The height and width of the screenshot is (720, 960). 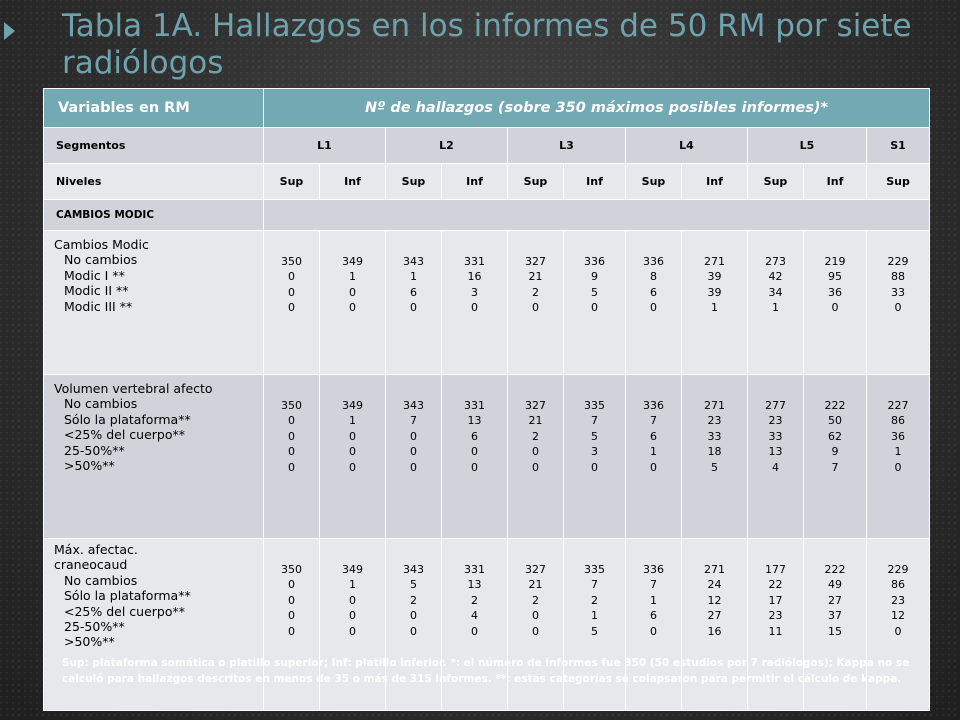 What do you see at coordinates (153, 215) in the screenshot?
I see `section-label: CAMBIOS MODIC` at bounding box center [153, 215].